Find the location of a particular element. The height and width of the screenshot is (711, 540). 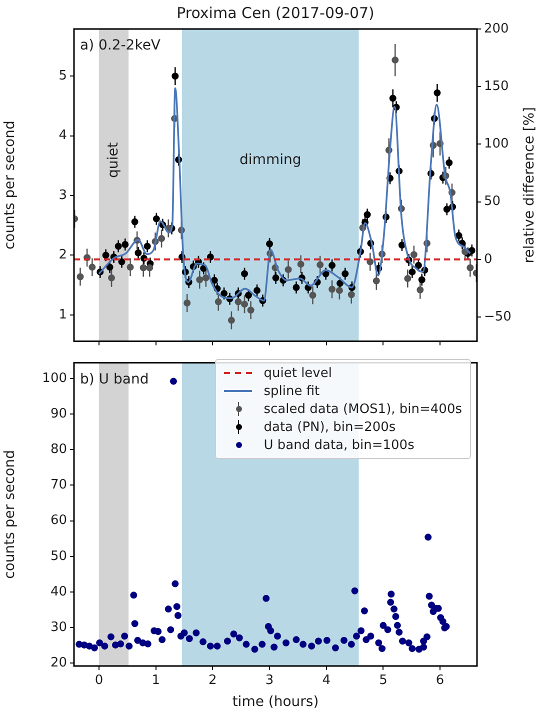

x-tick-label: 3 is located at coordinates (269, 680).